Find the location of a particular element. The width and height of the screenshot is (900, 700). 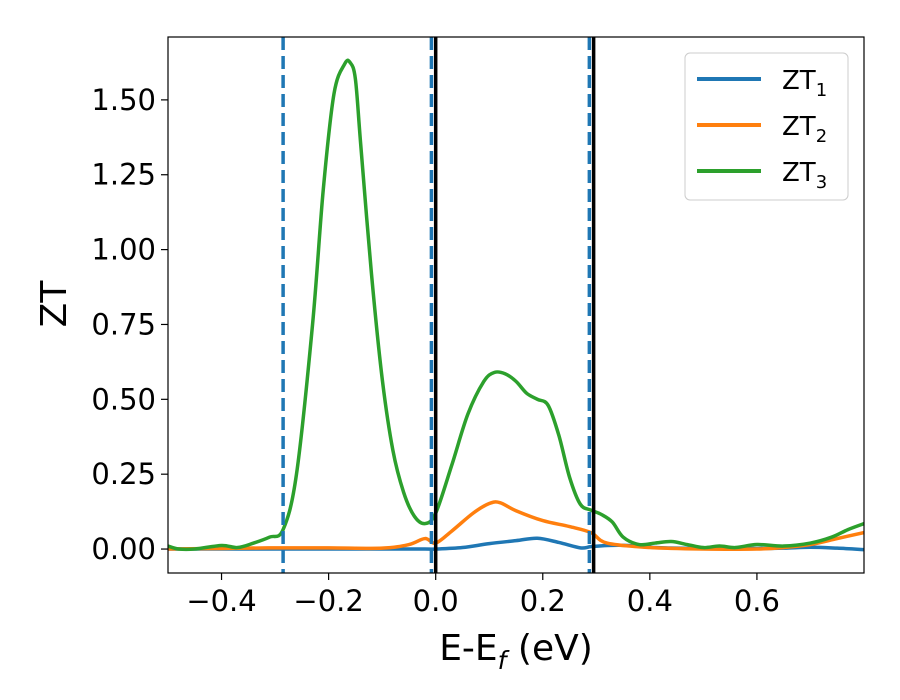

legend-label-1: ZT1 is located at coordinates (804, 83).